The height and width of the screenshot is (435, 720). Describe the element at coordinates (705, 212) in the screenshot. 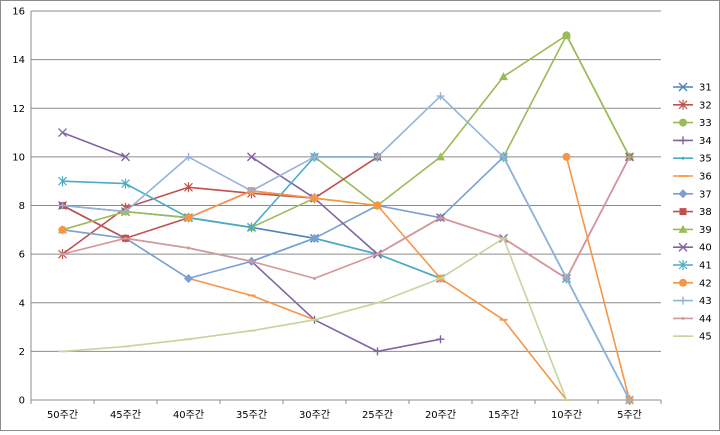

I see `legend-label: 38` at that location.